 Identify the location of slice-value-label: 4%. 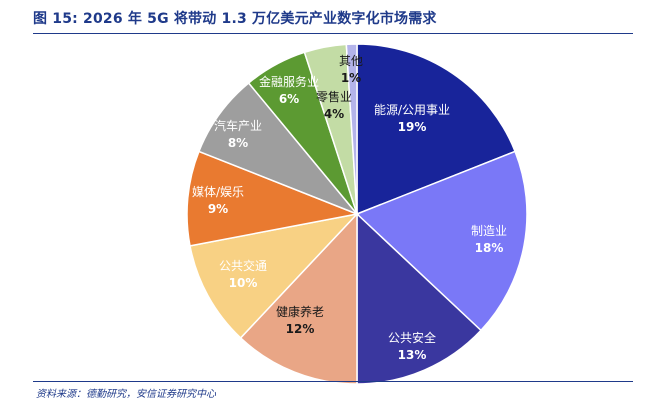
(334, 114).